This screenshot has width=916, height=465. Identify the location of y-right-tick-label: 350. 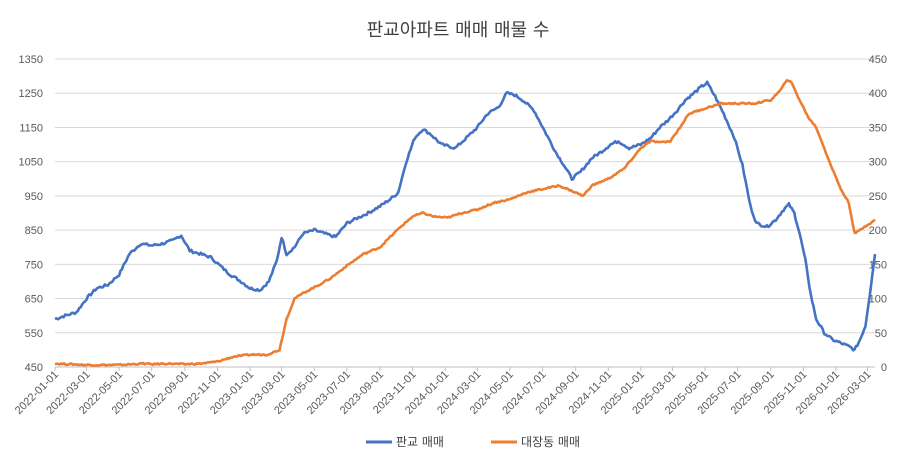
(878, 128).